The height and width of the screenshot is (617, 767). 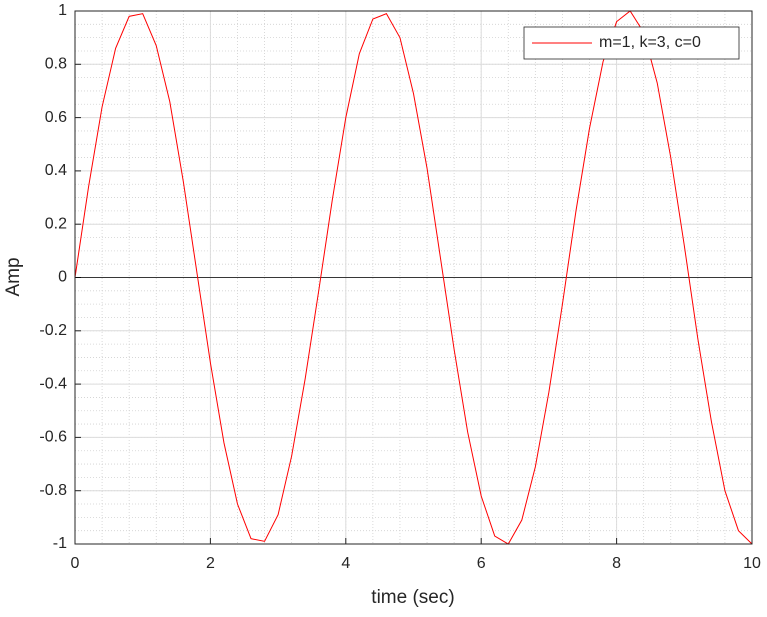 I want to click on y-tick-label: -0.2, so click(x=53, y=330).